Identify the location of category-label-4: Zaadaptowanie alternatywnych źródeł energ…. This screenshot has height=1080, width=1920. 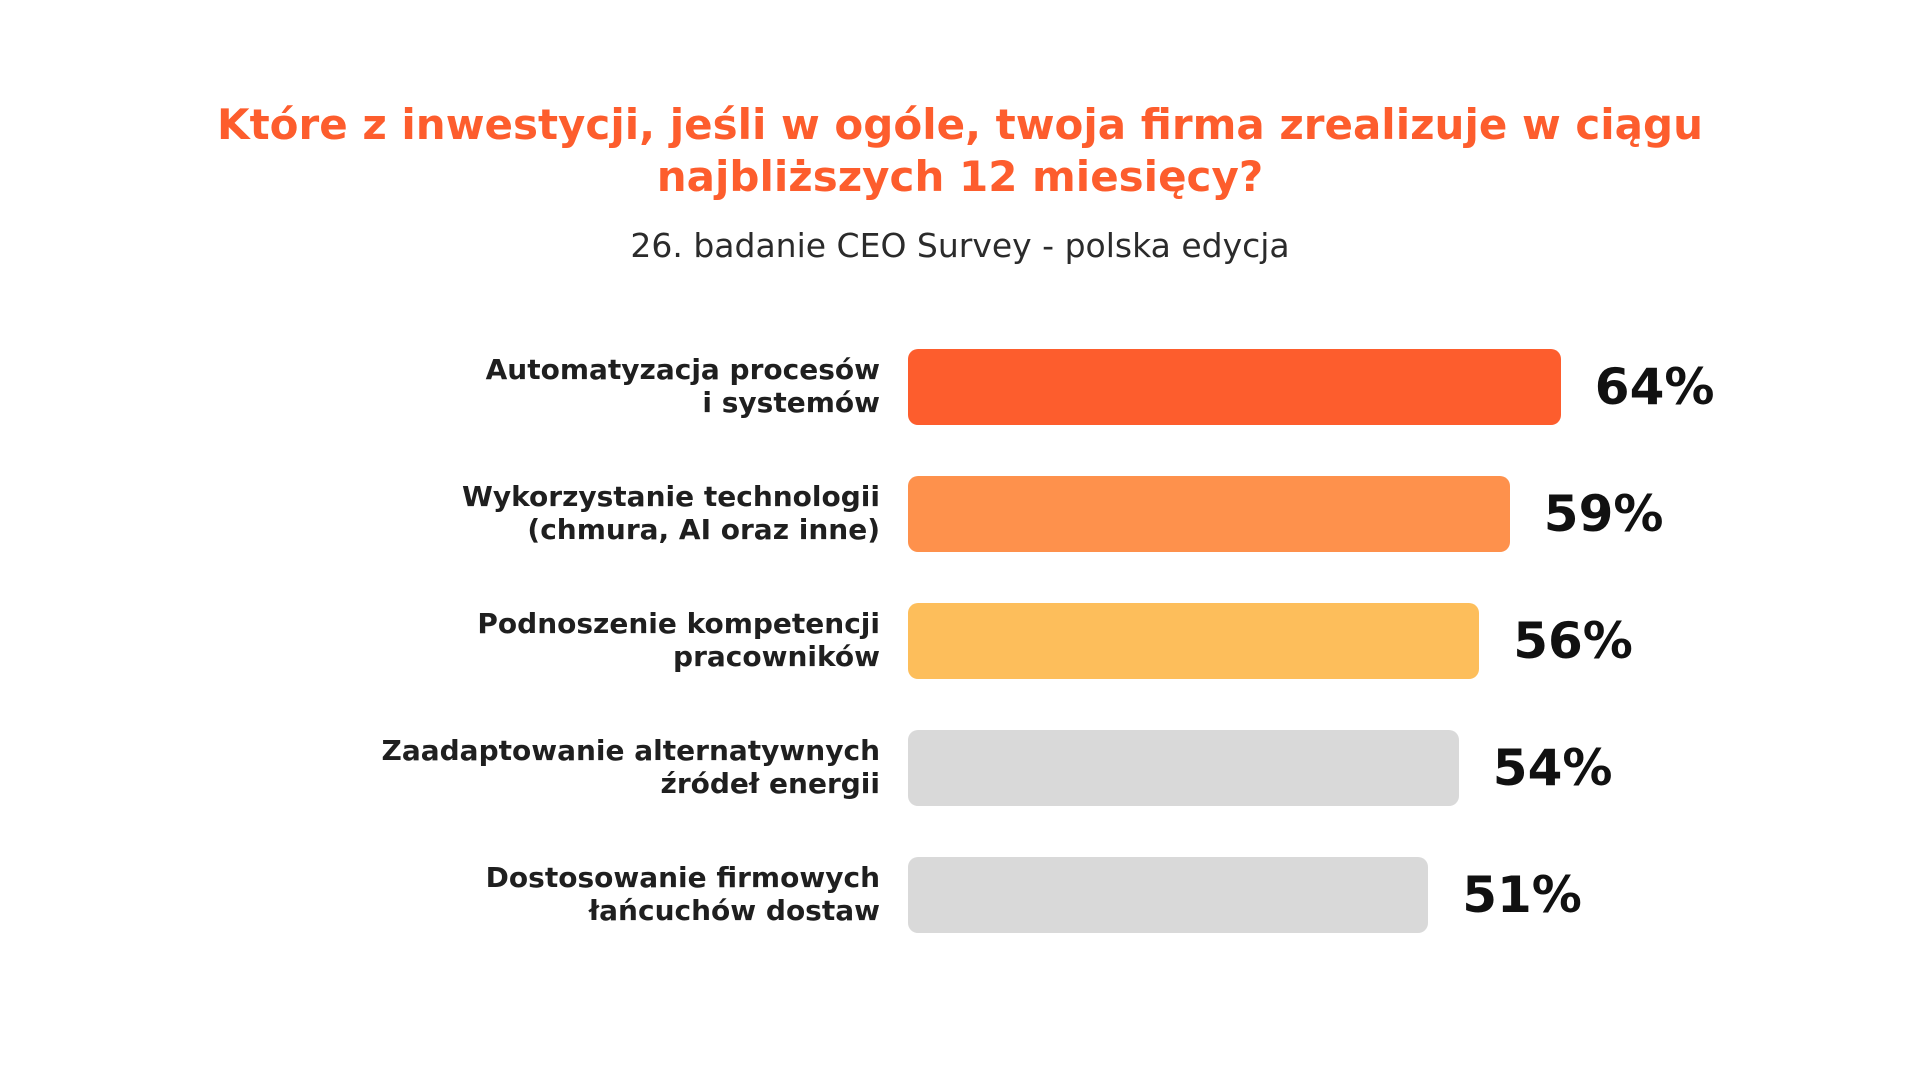
(631, 767).